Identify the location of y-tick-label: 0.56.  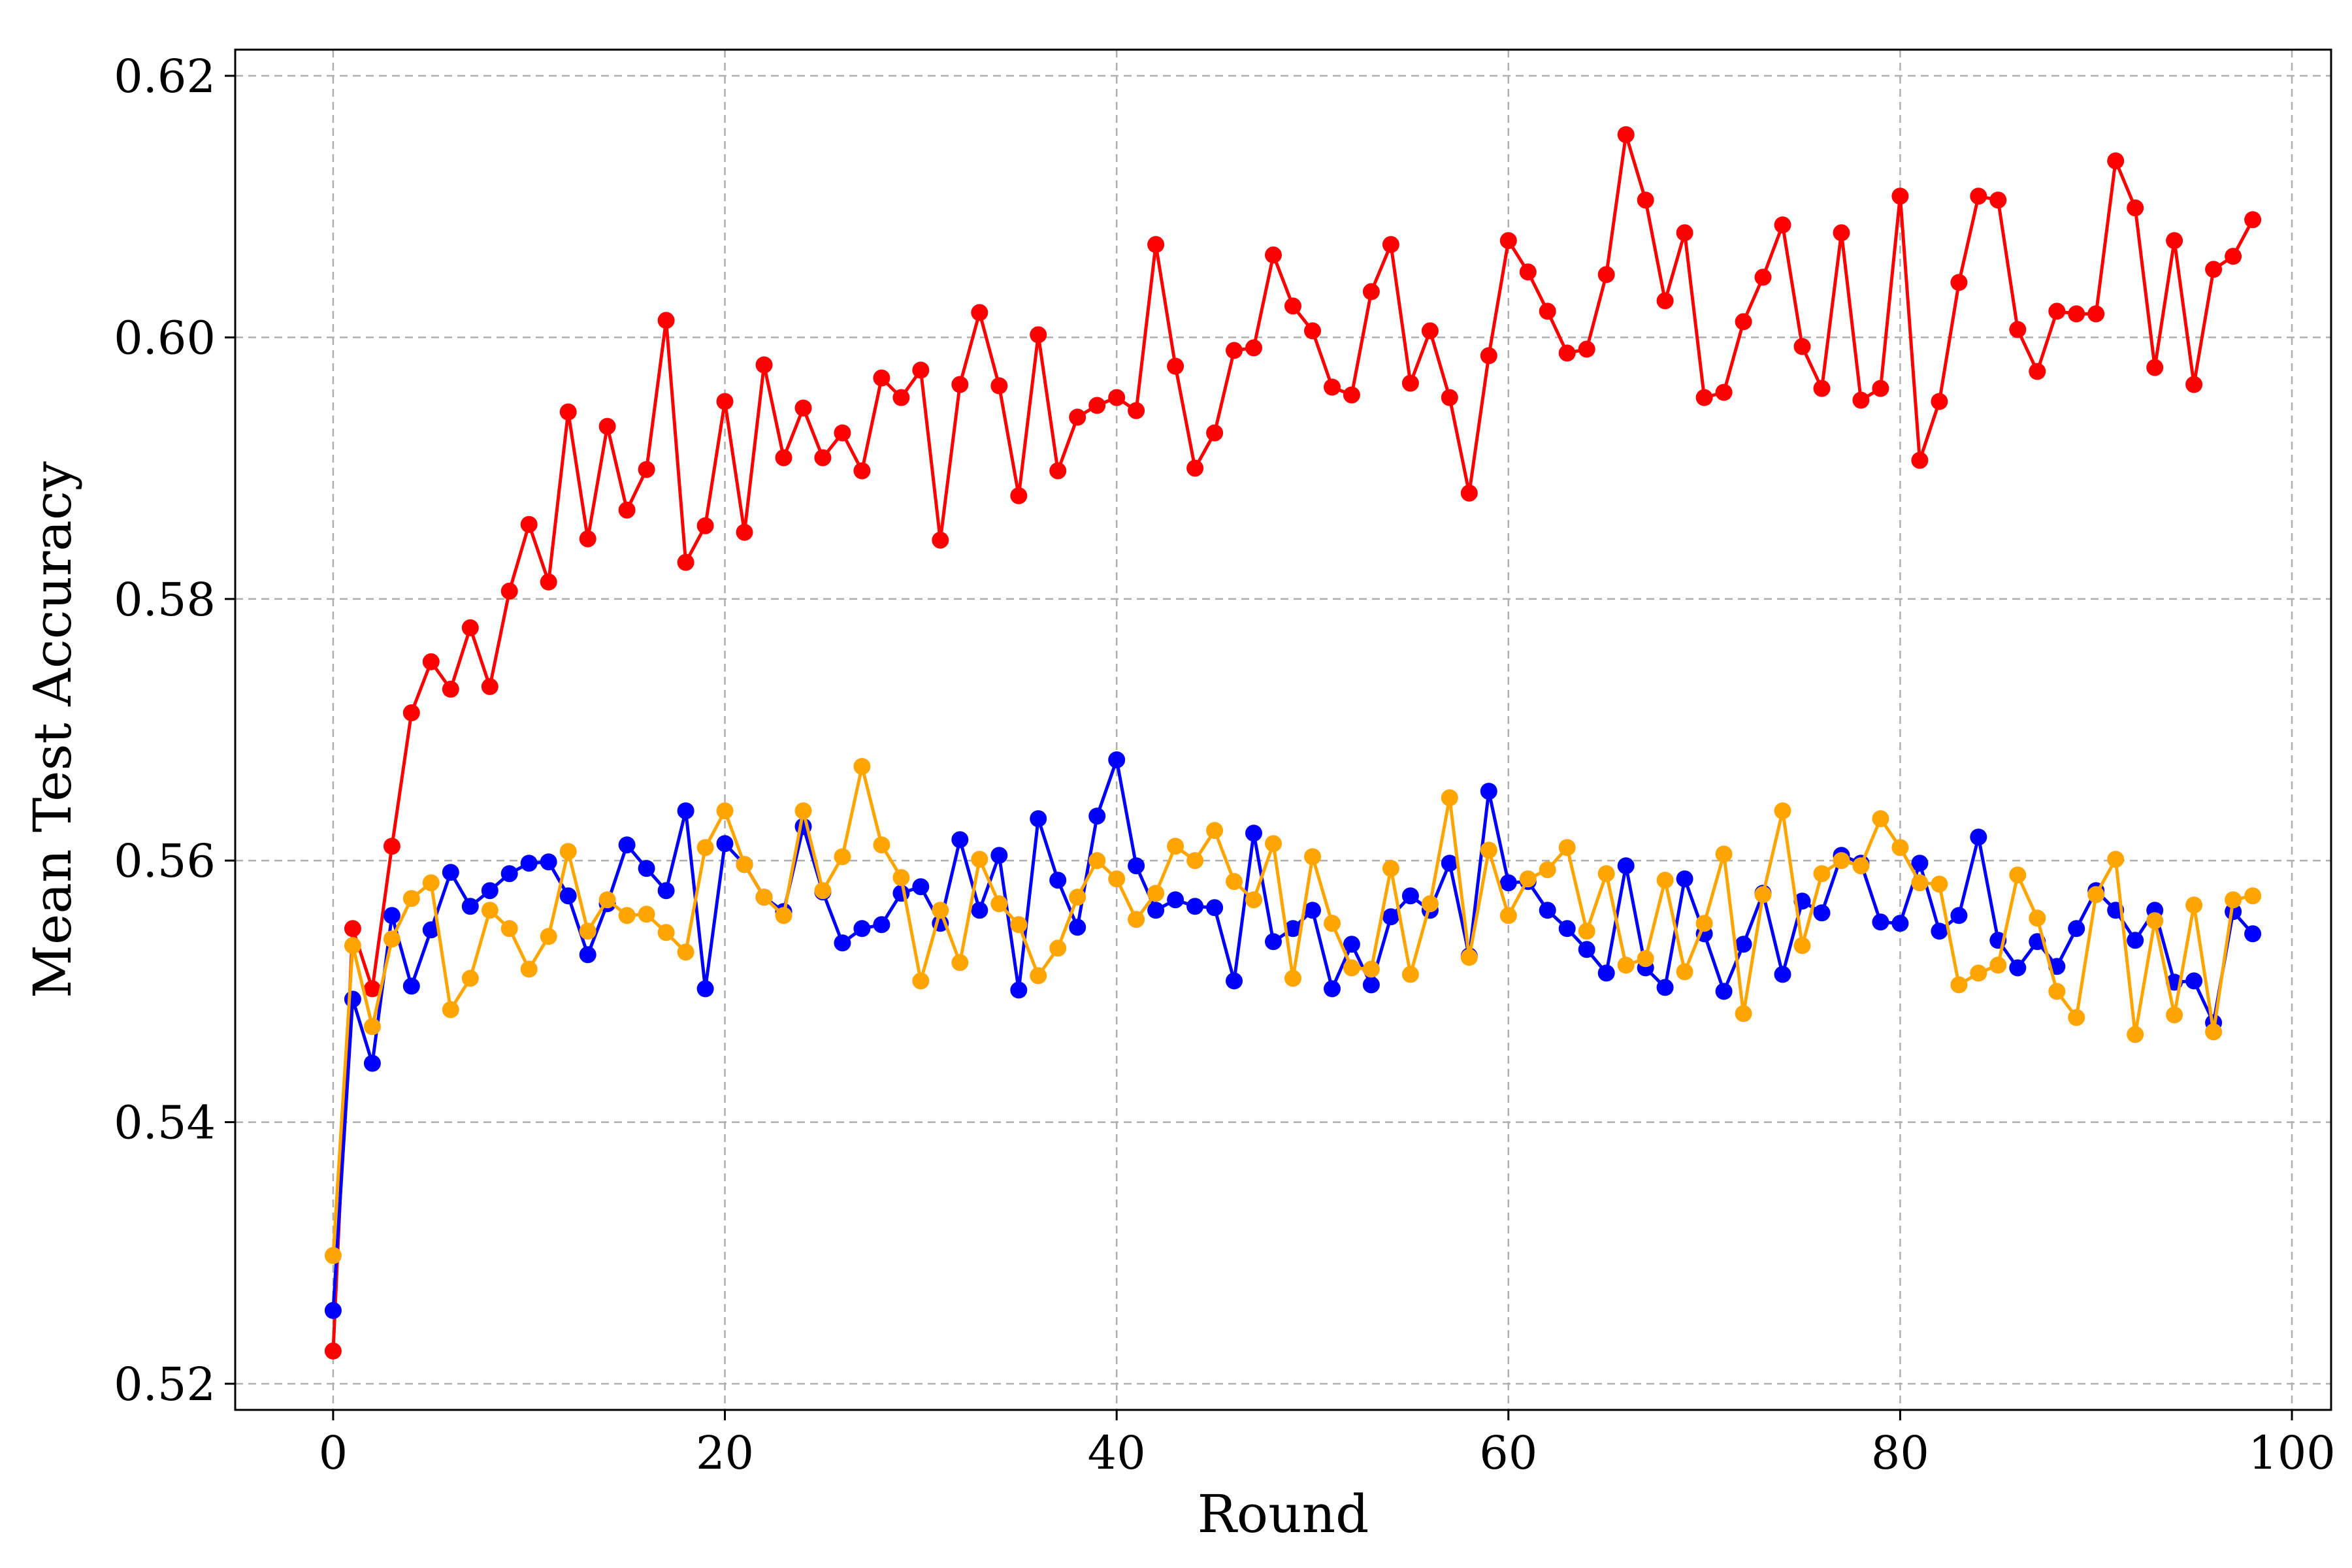
(165, 861).